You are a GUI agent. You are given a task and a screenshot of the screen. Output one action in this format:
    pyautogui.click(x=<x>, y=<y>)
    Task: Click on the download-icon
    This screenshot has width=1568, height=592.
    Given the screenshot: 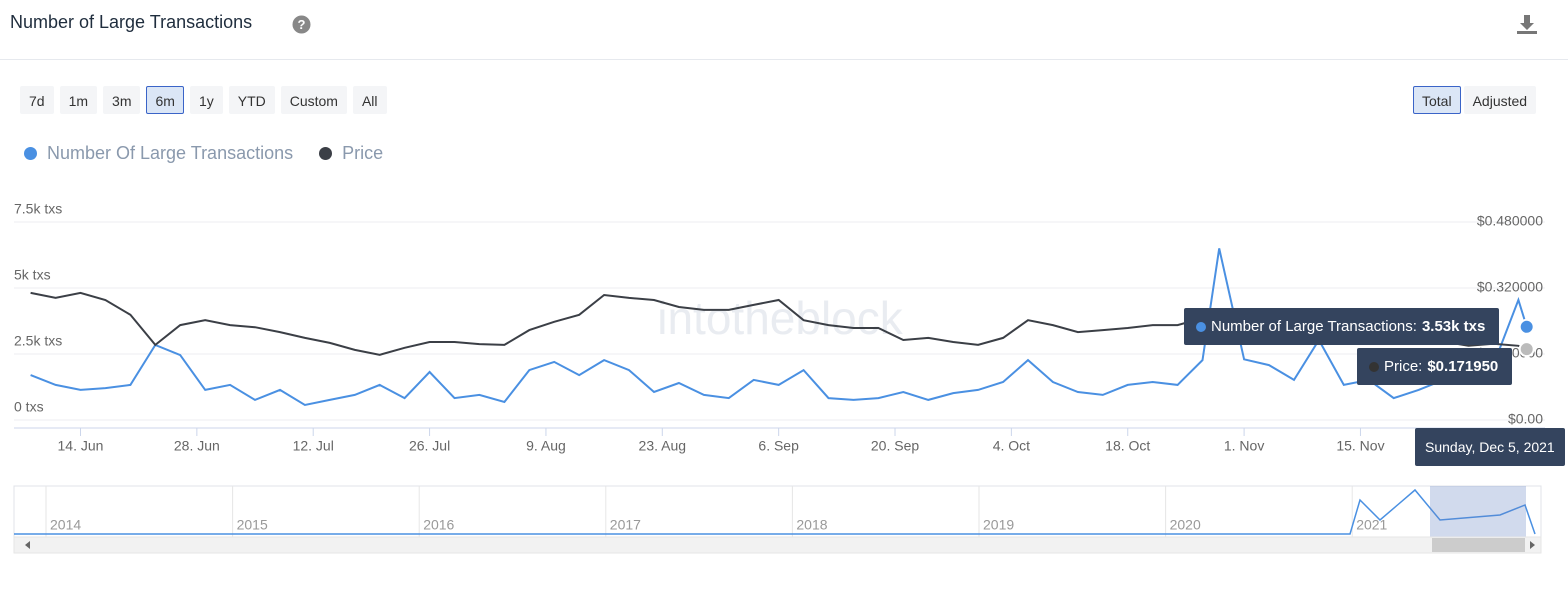 What is the action you would take?
    pyautogui.click(x=1527, y=24)
    